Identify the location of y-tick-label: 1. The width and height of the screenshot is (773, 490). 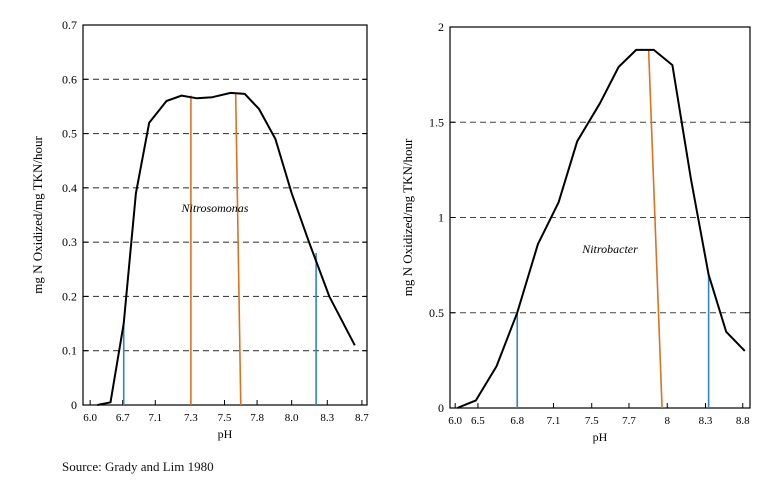
(441, 218).